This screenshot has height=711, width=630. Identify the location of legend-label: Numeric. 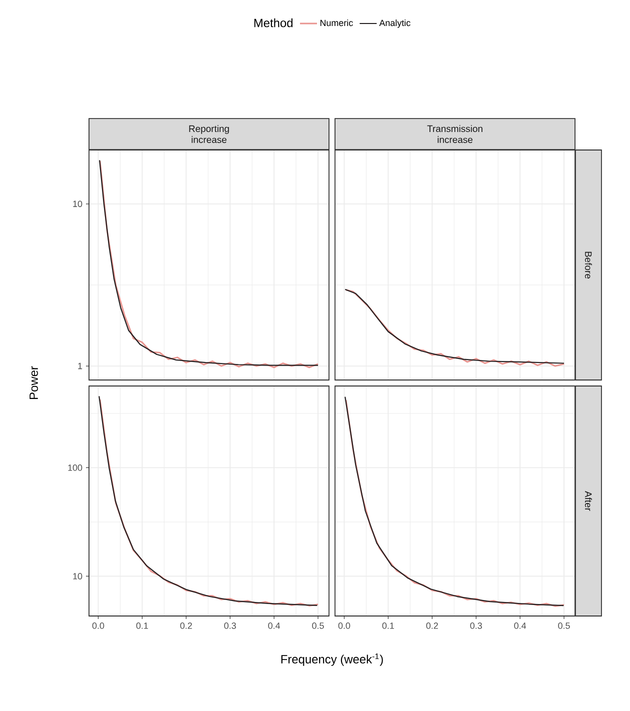
(336, 22).